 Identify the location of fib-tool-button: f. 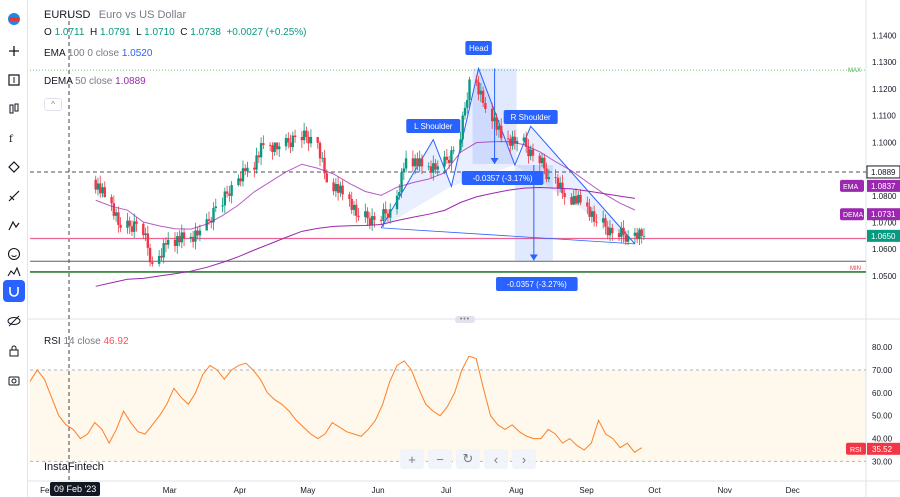
(14, 138).